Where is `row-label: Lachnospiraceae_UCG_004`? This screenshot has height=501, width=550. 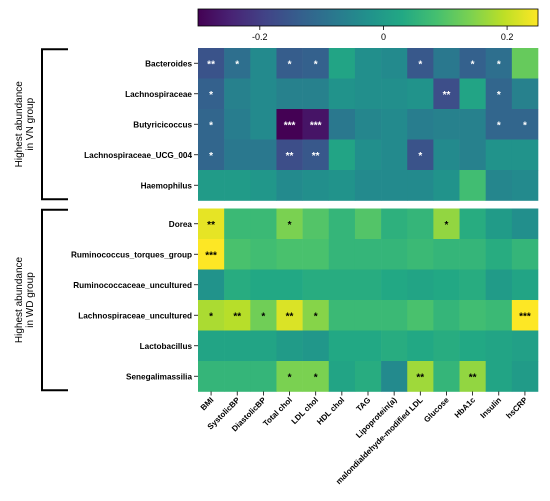
row-label: Lachnospiraceae_UCG_004 is located at coordinates (138, 155).